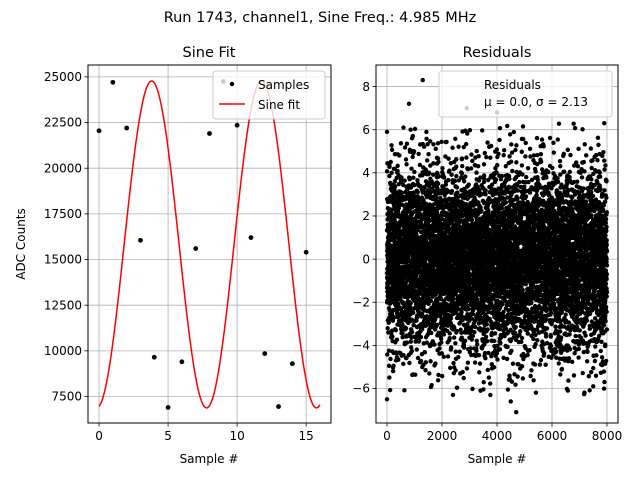  What do you see at coordinates (63, 351) in the screenshot?
I see `sine-fit-ytick-label: 10000` at bounding box center [63, 351].